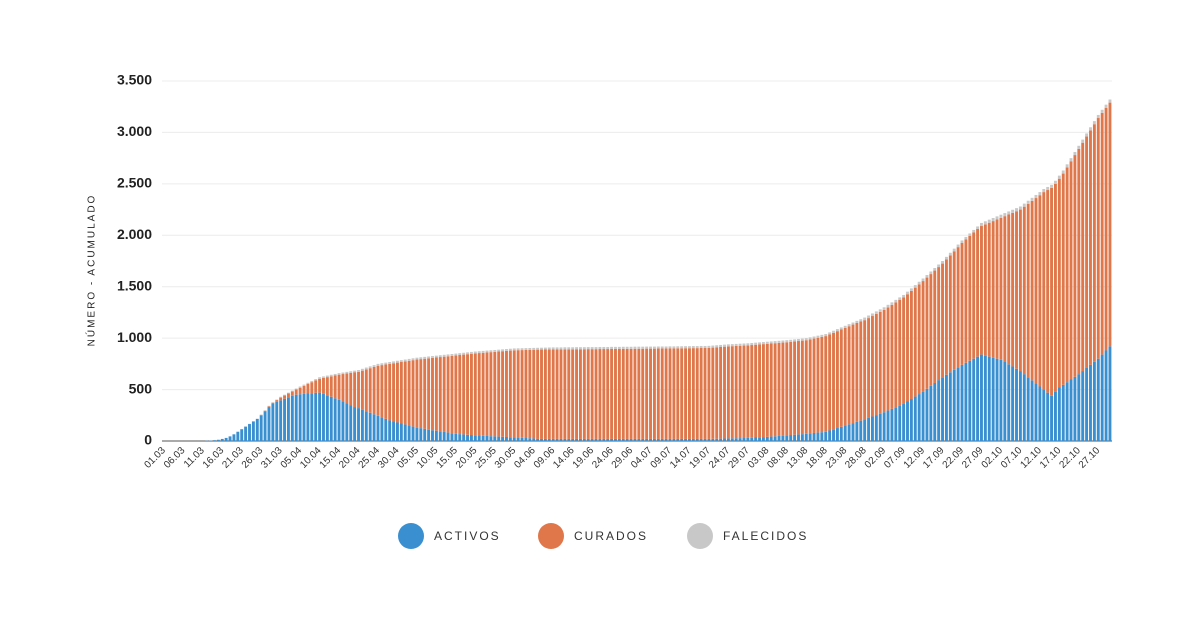 The width and height of the screenshot is (1200, 620). I want to click on x-tick-label: 24.07, so click(720, 458).